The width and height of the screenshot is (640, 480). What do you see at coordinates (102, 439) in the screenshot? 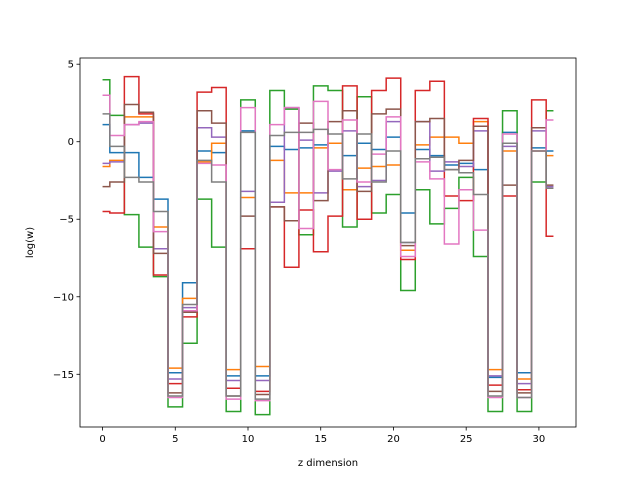
I see `x-tick-label: 0` at bounding box center [102, 439].